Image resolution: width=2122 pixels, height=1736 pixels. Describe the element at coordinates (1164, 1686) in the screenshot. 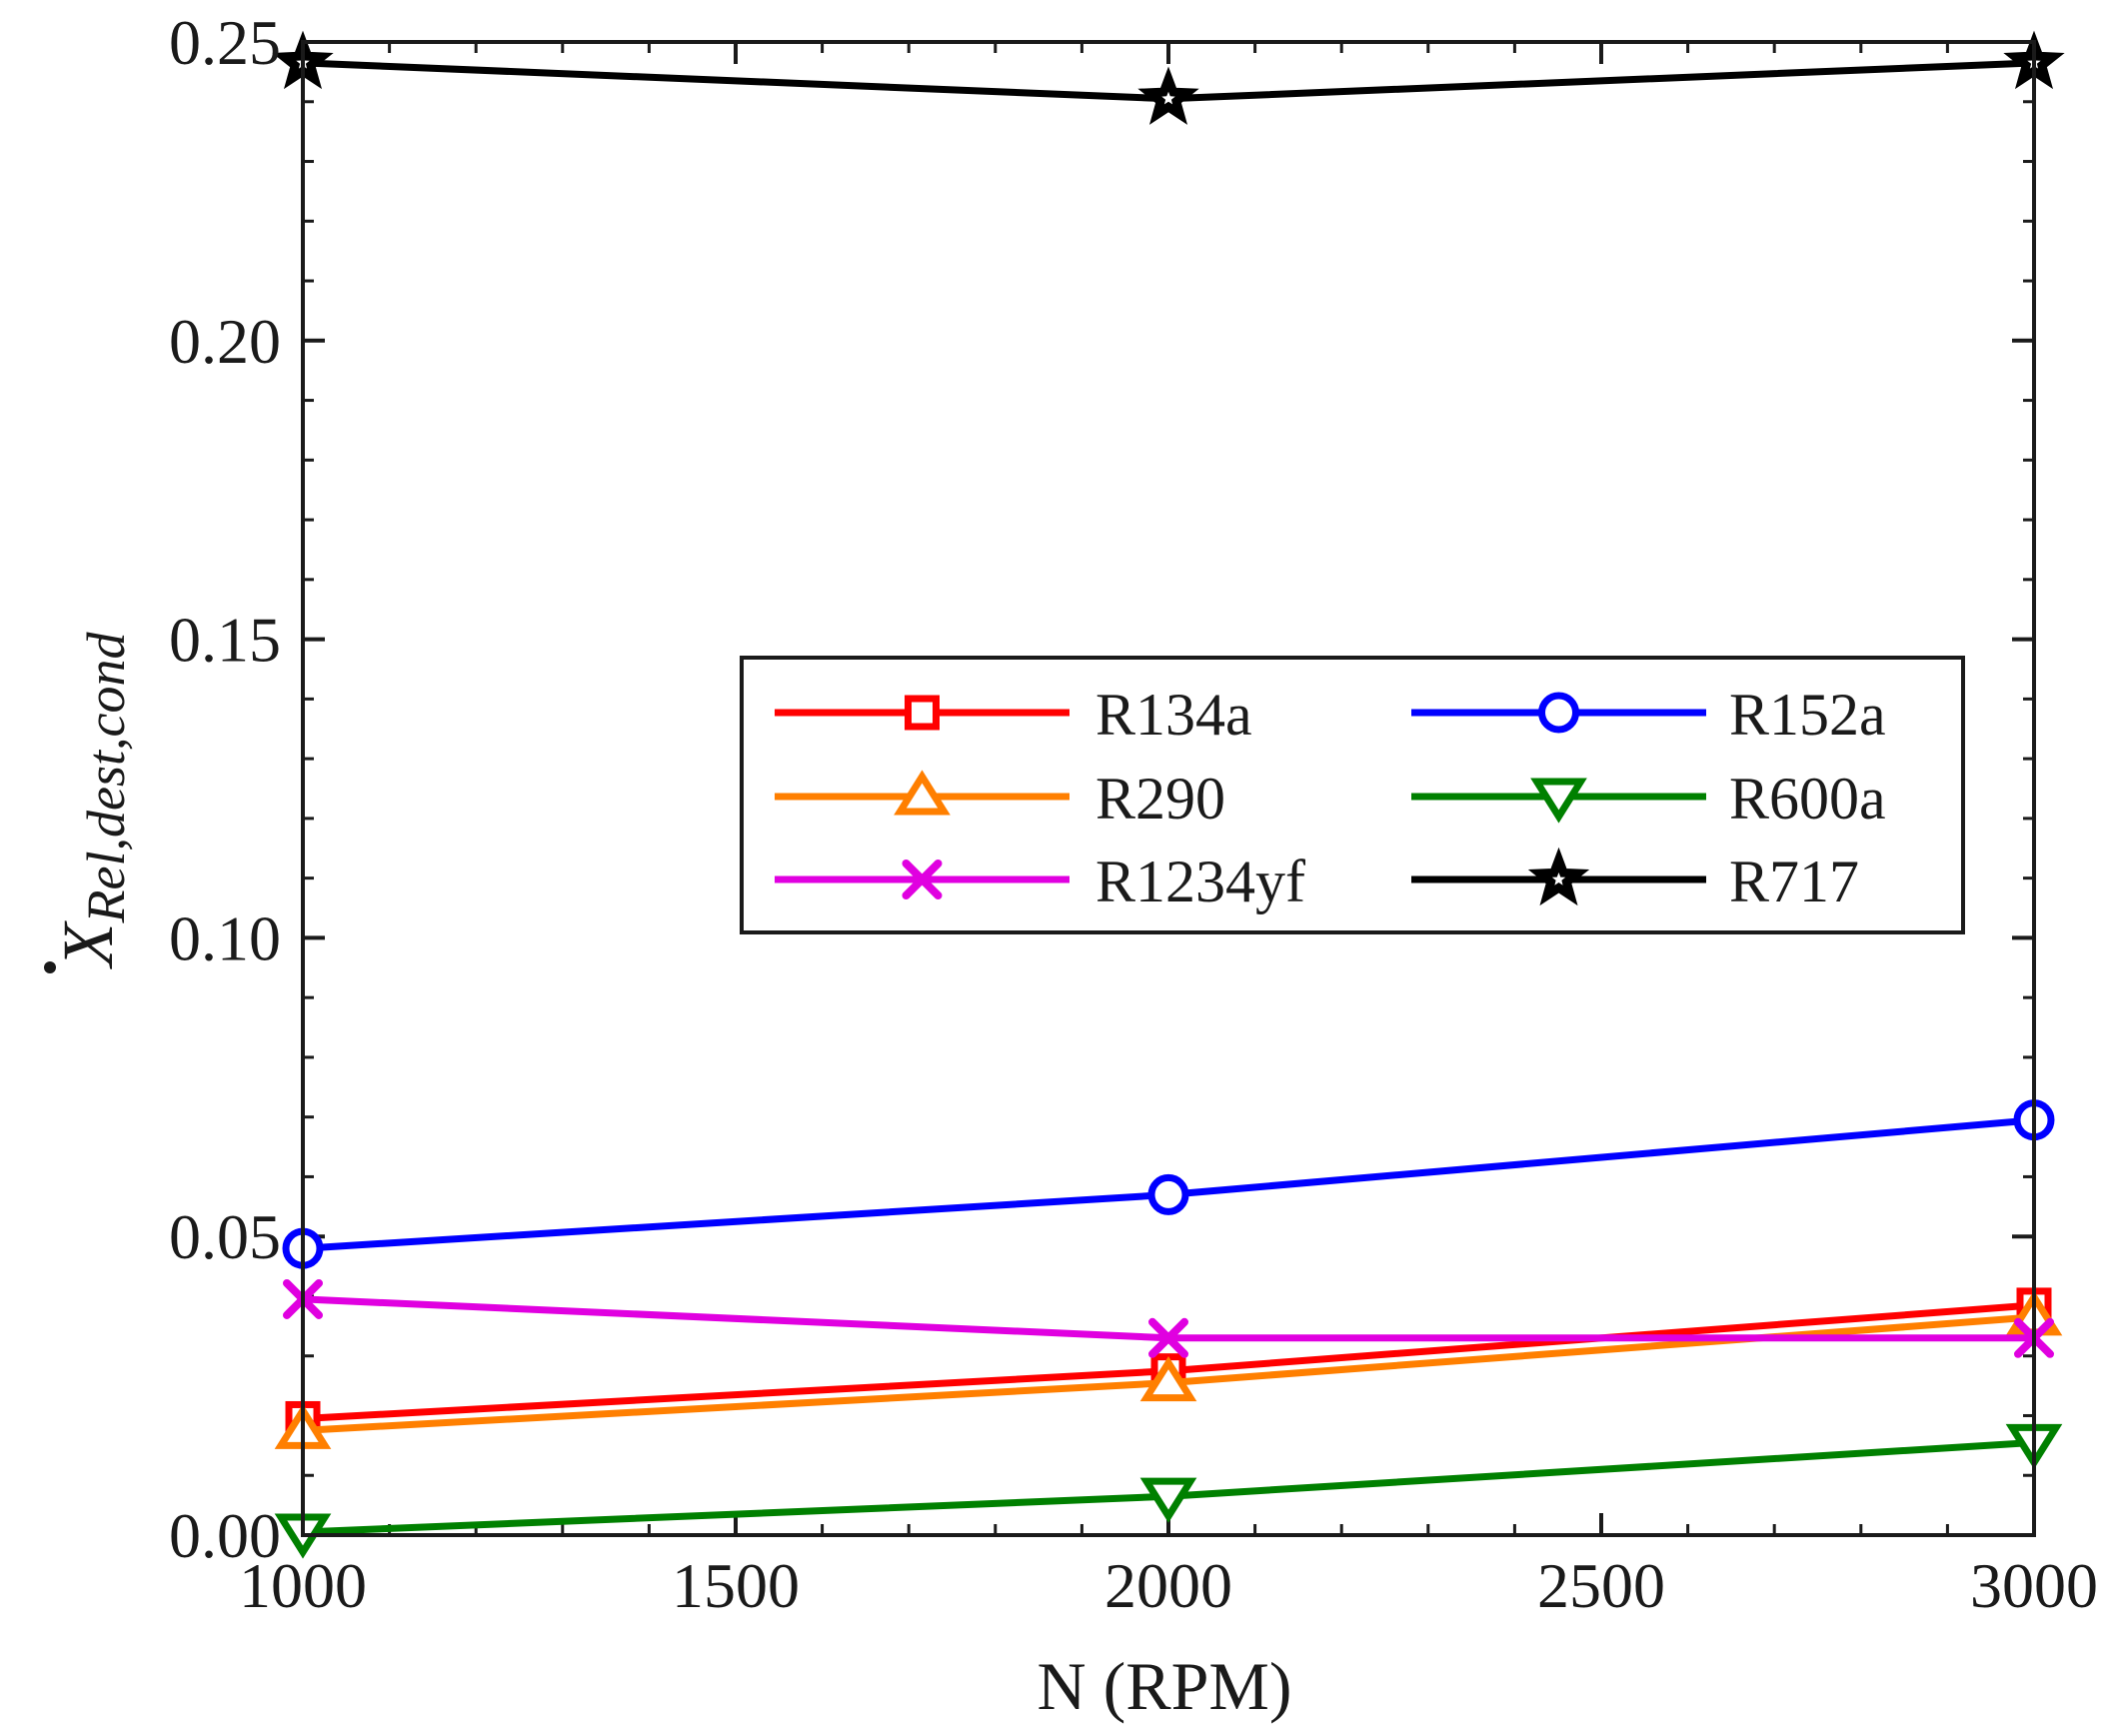

I see `x-axis-title: N (RPM)` at that location.